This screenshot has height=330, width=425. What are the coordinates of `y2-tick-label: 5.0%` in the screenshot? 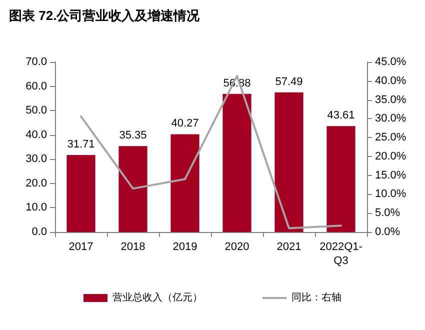 It's located at (387, 213).